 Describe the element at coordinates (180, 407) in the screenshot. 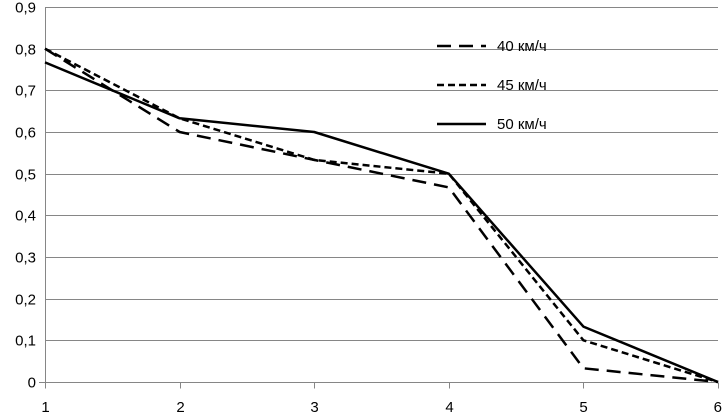

I see `x-tick-label: 2` at that location.